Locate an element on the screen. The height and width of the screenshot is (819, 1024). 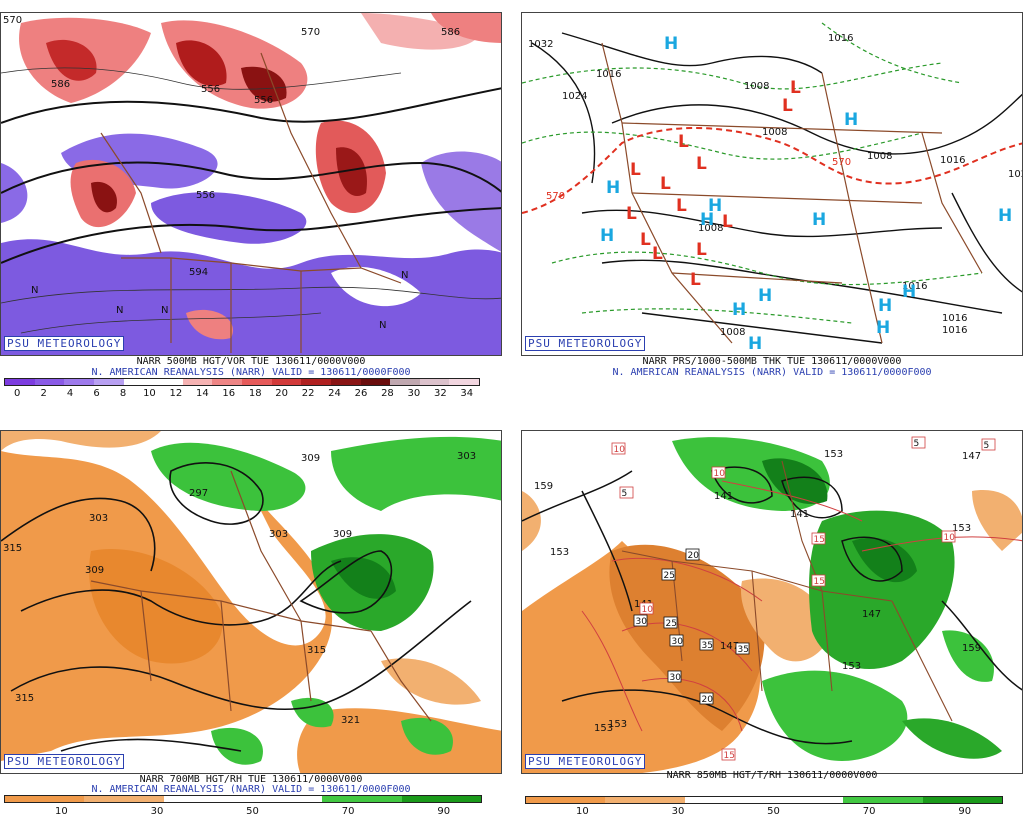
temperature-label: 20 is located at coordinates (706, 698).